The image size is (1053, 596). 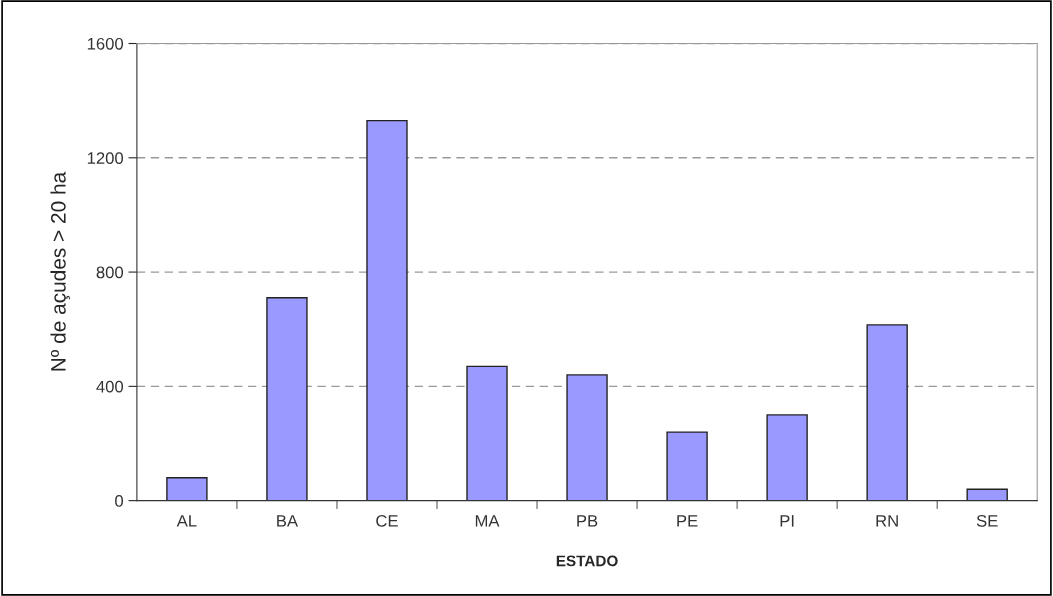 I want to click on x-tick-label: SE, so click(x=987, y=520).